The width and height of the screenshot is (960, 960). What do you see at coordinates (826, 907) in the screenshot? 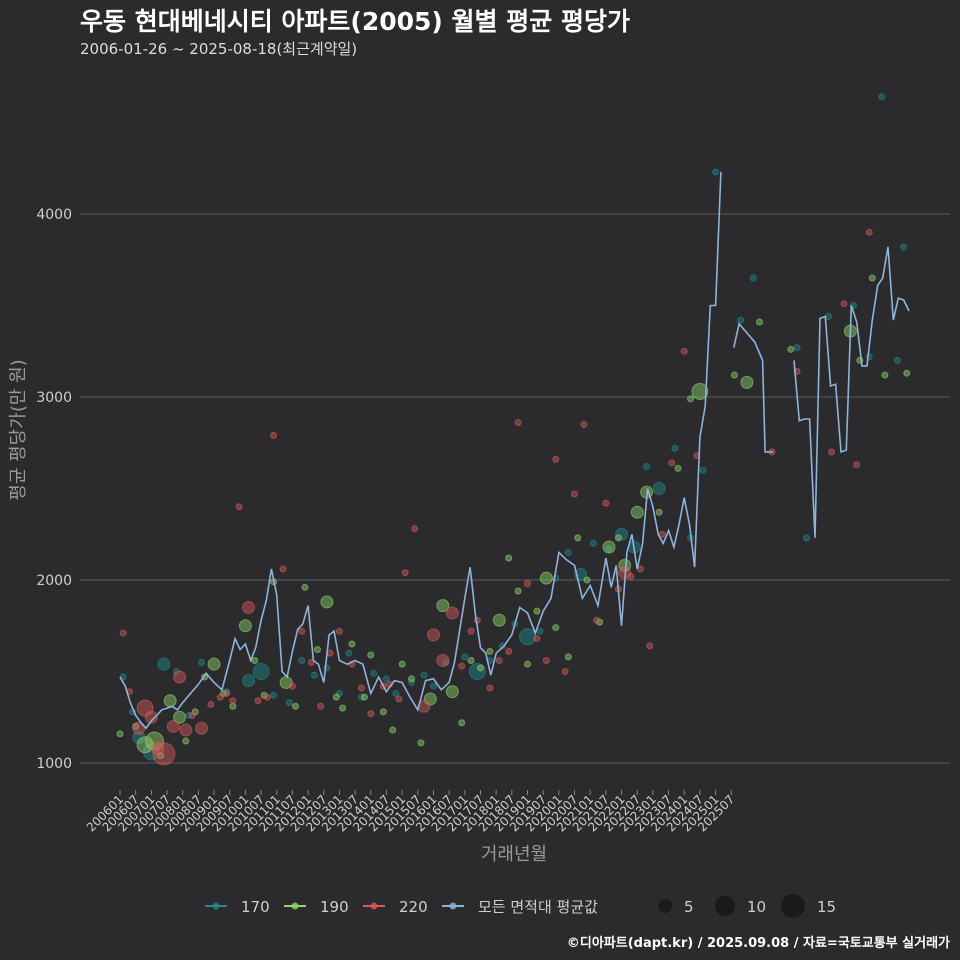
I see `legend-size-label: 15` at bounding box center [826, 907].